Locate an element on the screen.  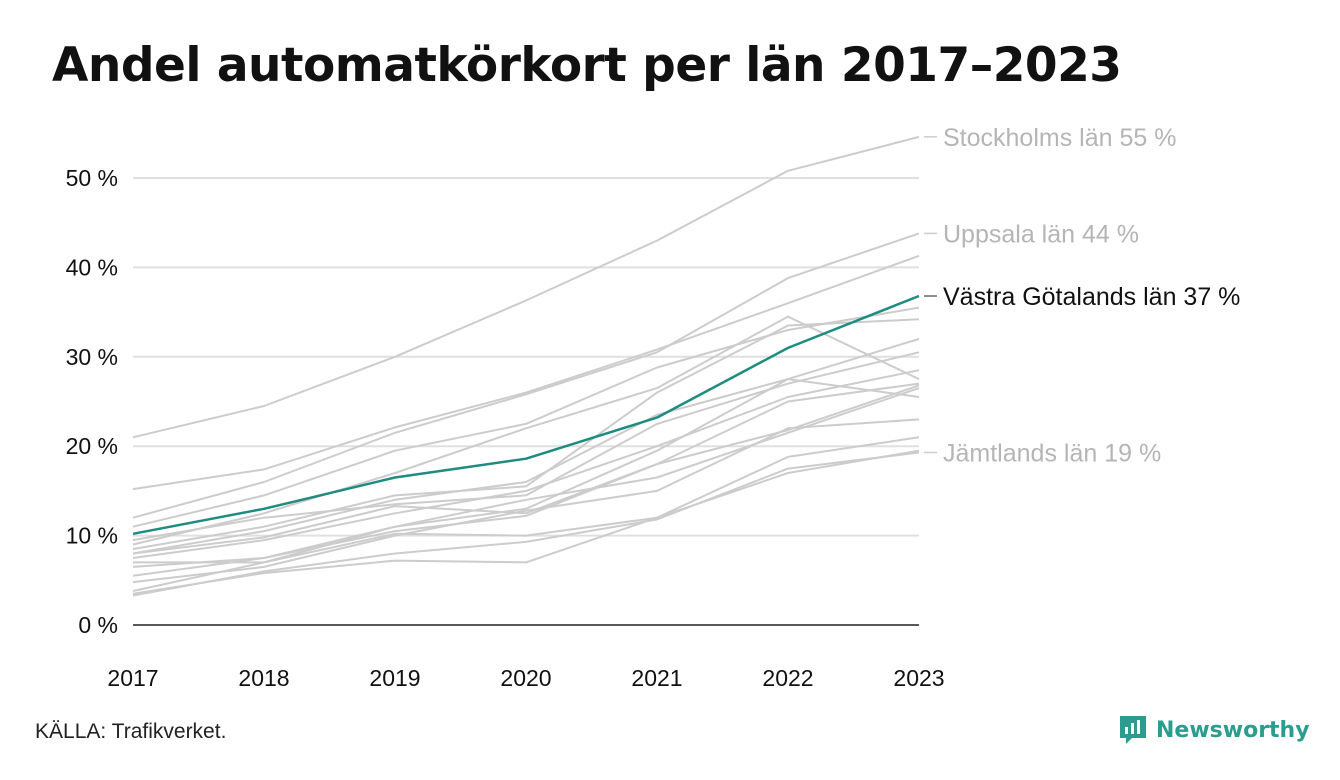
series-line-län-i is located at coordinates (526, 468).